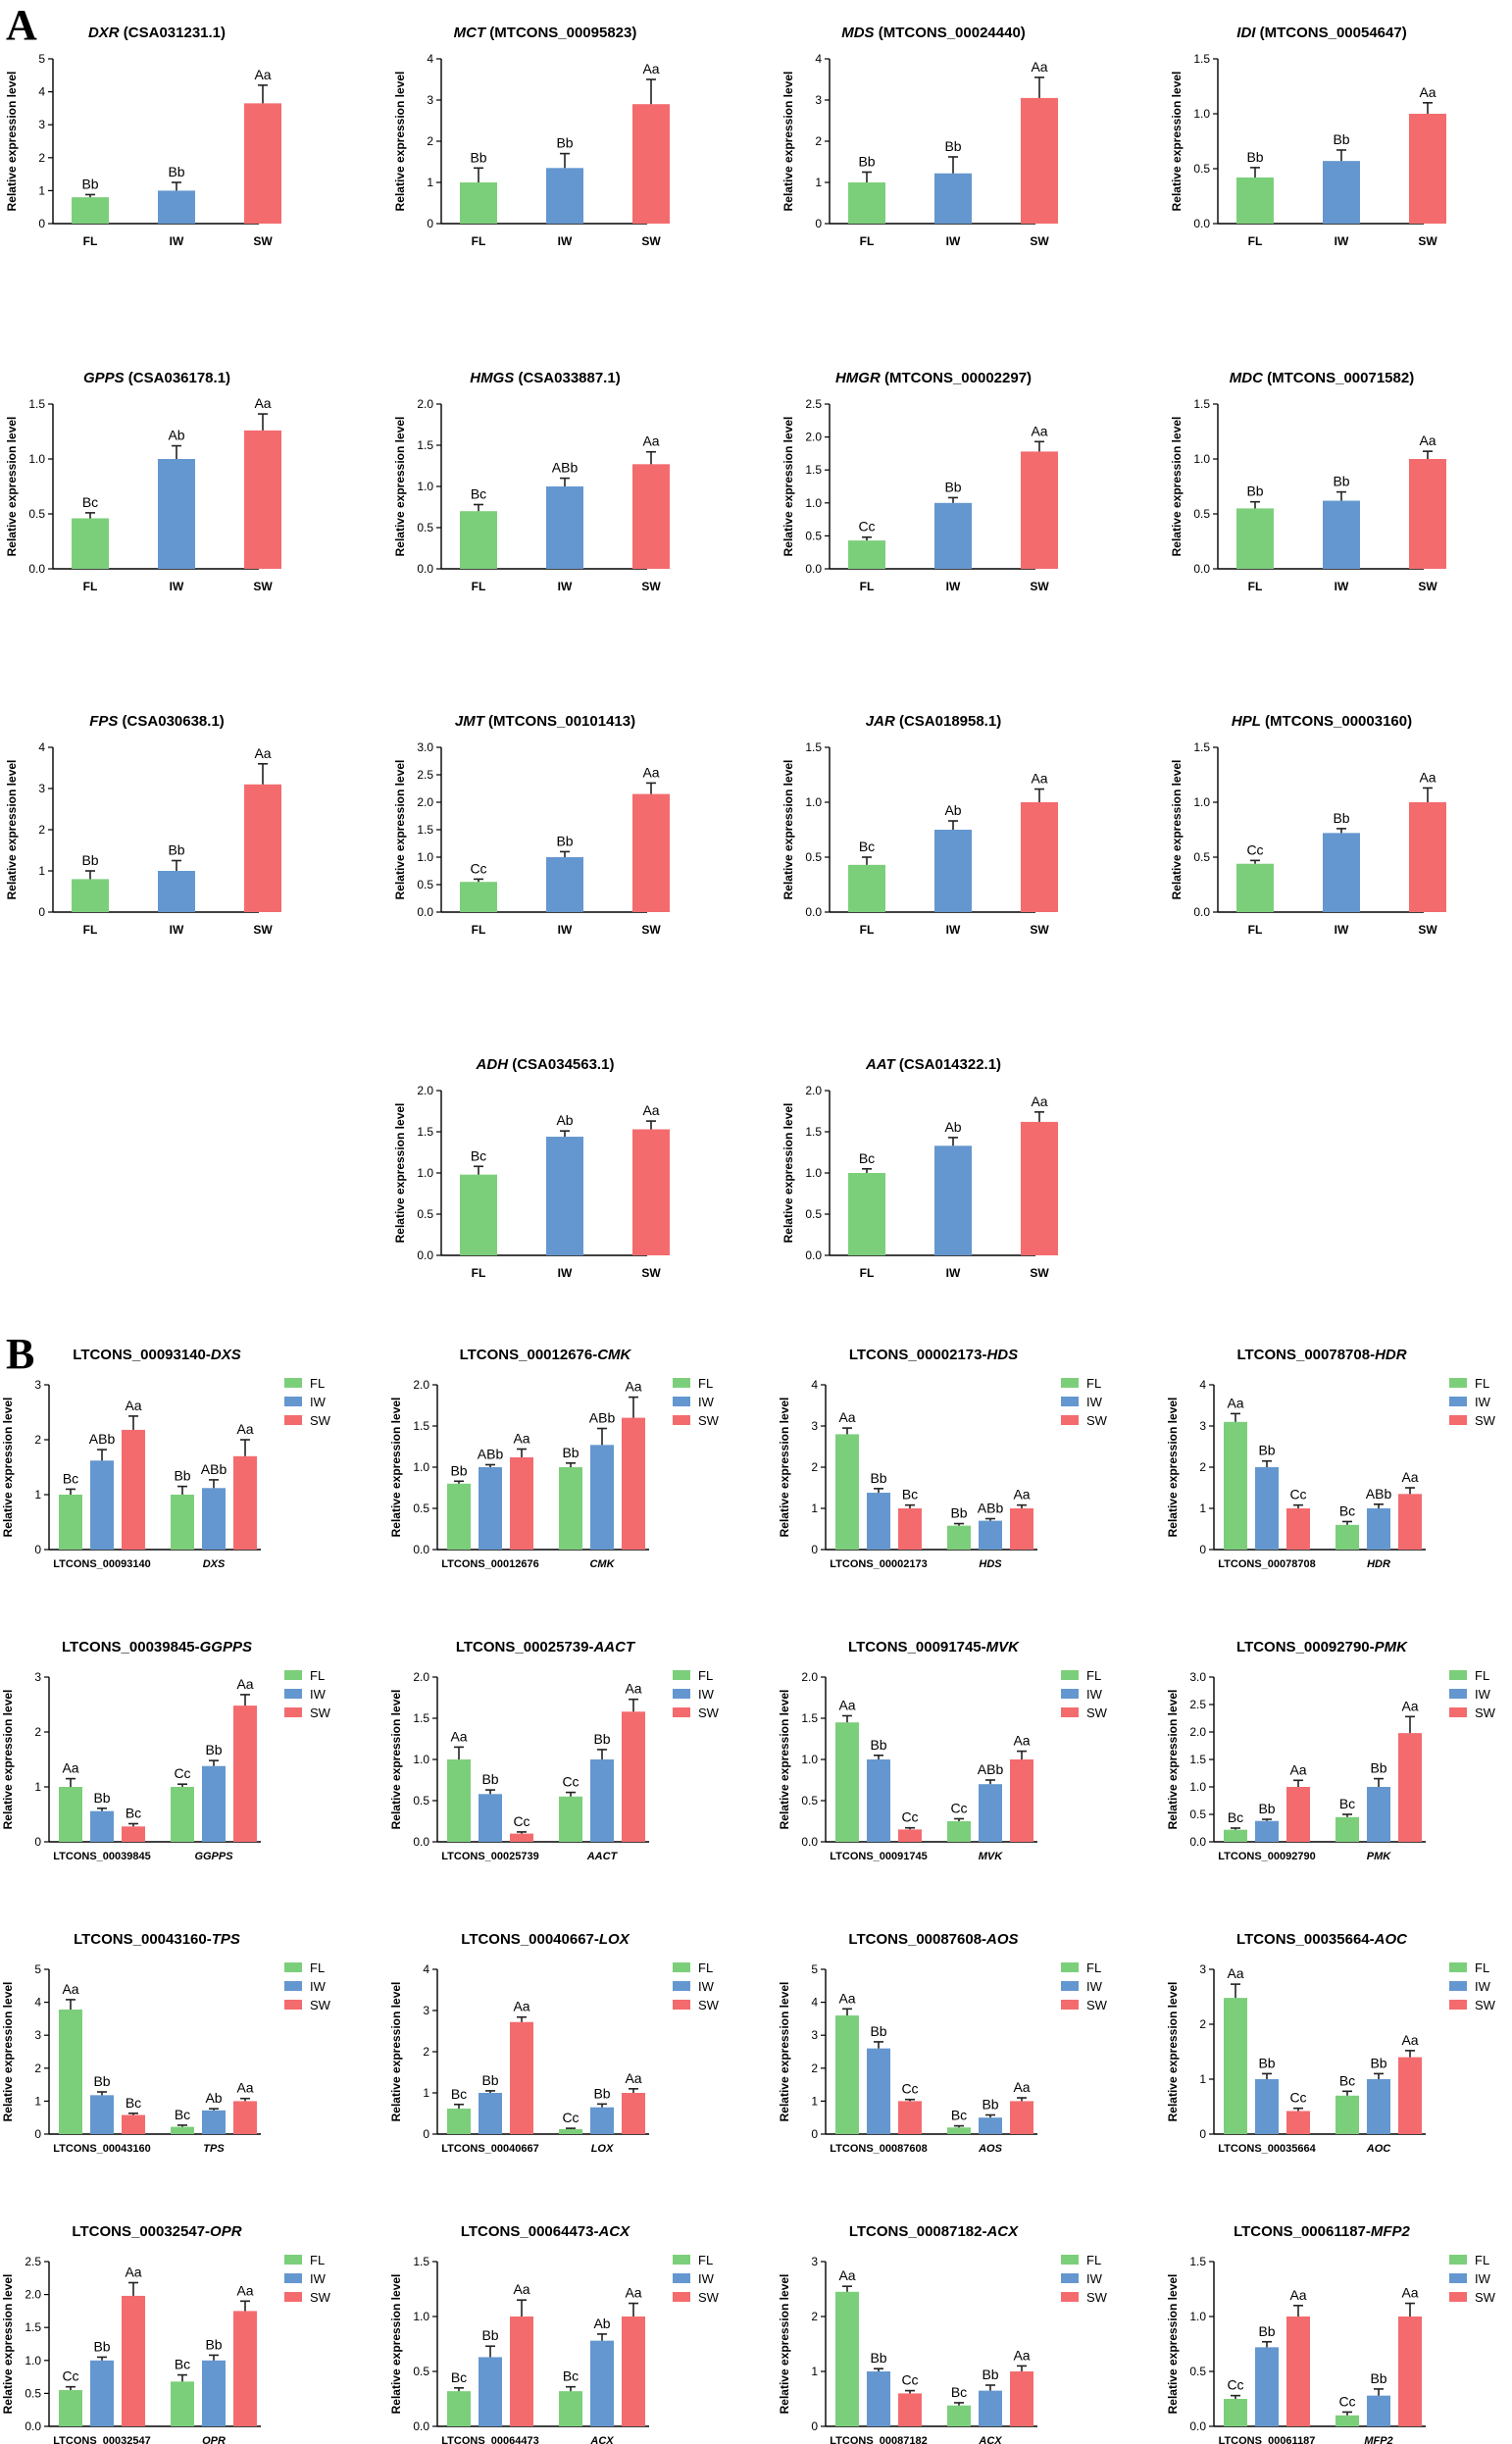 The height and width of the screenshot is (2444, 1512). Describe the element at coordinates (1322, 1647) in the screenshot. I see `chart-title: LTCONS_00092790-PMK` at that location.